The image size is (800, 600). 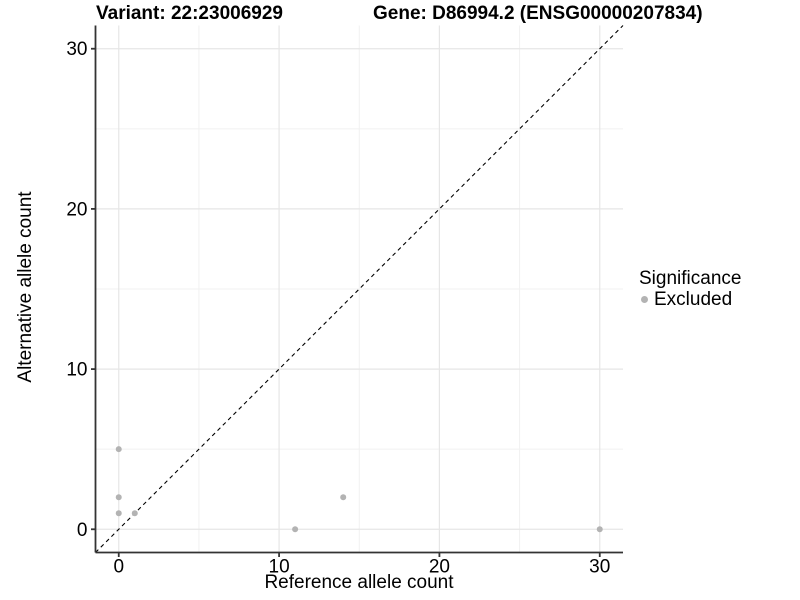 What do you see at coordinates (189, 13) in the screenshot?
I see `variant-title: Variant: 22:23006929` at bounding box center [189, 13].